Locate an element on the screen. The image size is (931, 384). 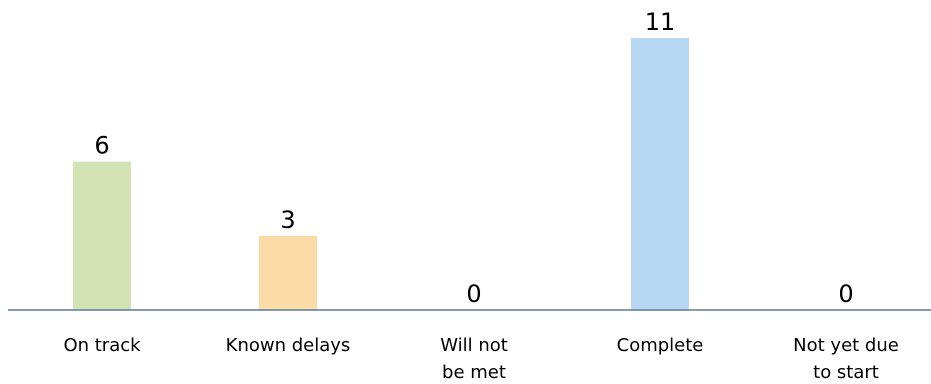
category-label-0: On track is located at coordinates (102, 345).